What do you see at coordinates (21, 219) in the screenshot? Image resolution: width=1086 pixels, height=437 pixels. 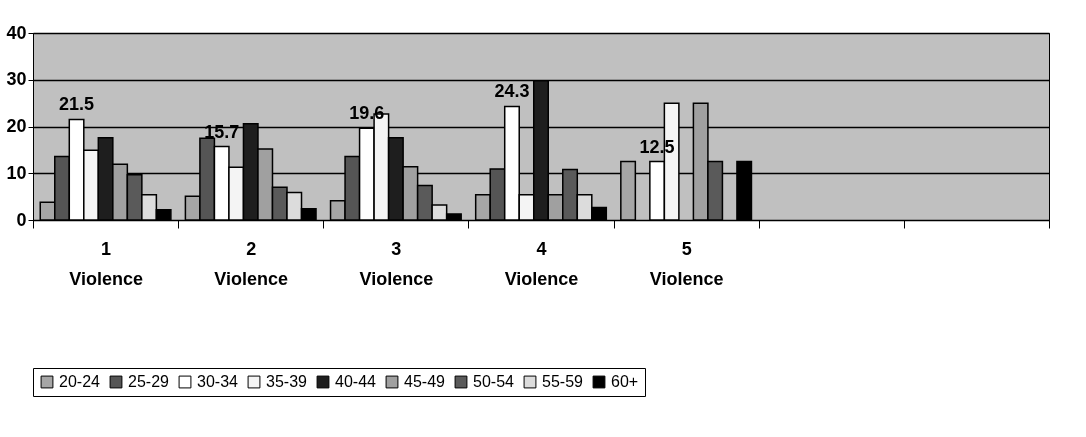 I see `y-tick-label: 0` at bounding box center [21, 219].